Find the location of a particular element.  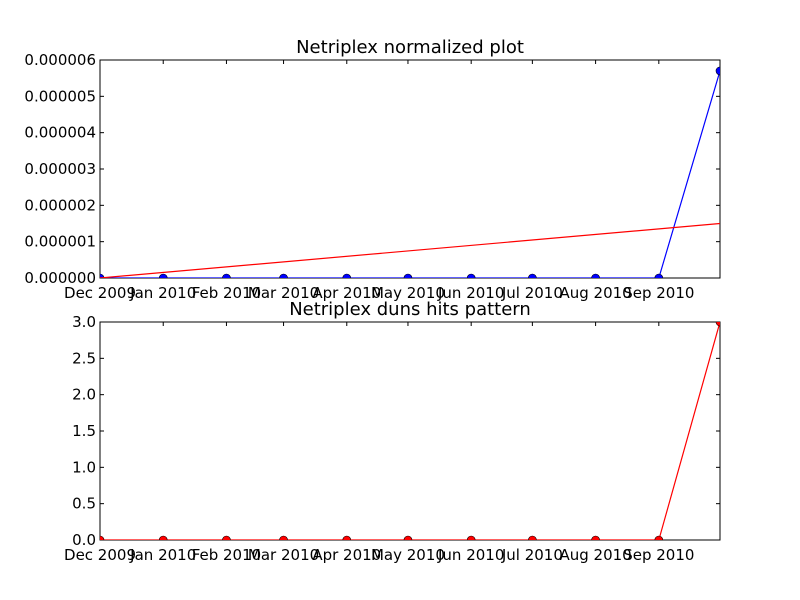

y-tick-label: 1.5 is located at coordinates (84, 431).